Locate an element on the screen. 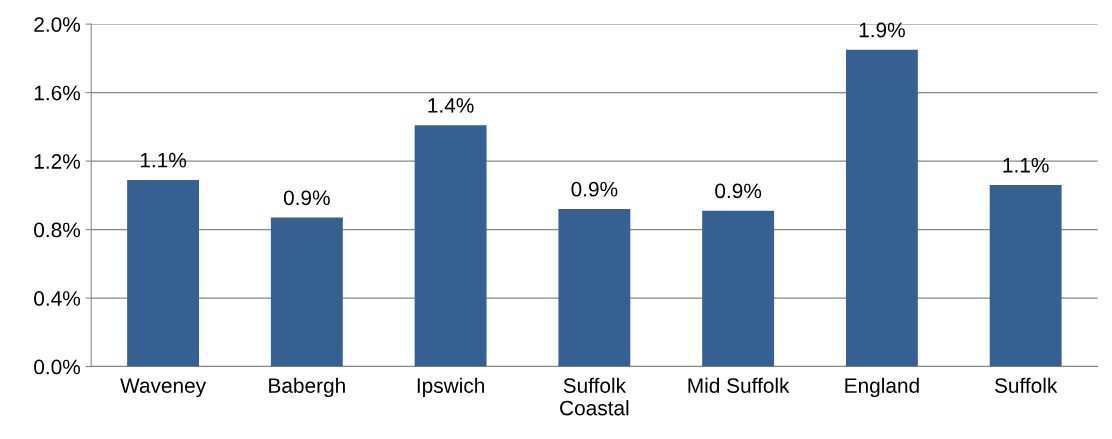 The image size is (1112, 439). x-tick-label: Suffolk is located at coordinates (1026, 385).